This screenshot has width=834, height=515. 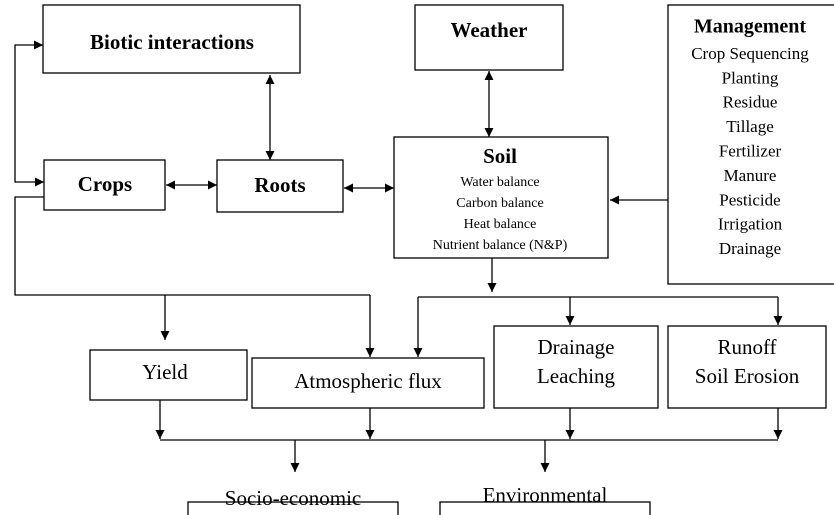 I want to click on node-label: Roots, so click(x=279, y=185).